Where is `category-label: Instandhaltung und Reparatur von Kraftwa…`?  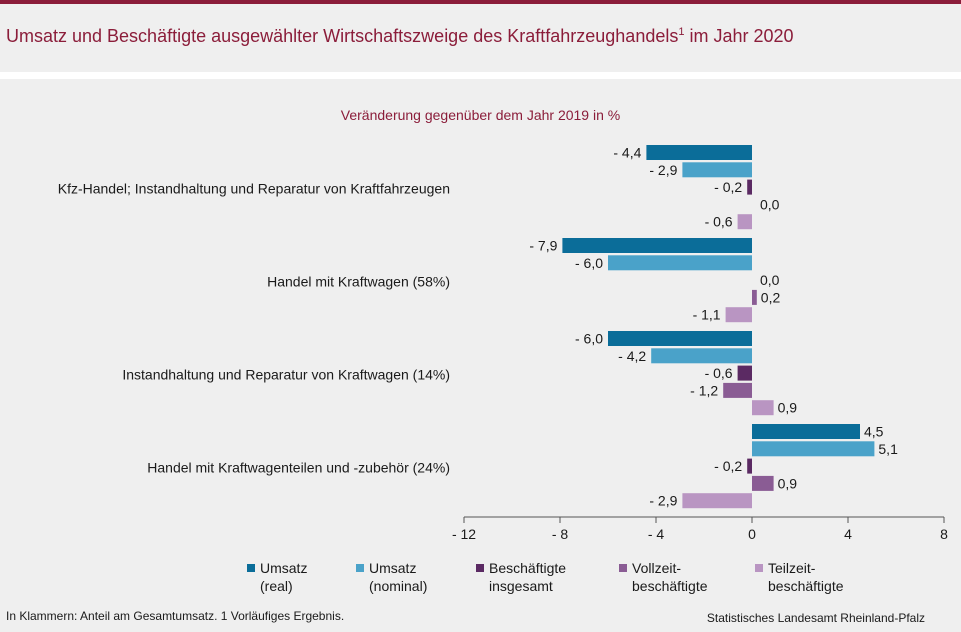 category-label: Instandhaltung und Reparatur von Kraftwa… is located at coordinates (286, 374).